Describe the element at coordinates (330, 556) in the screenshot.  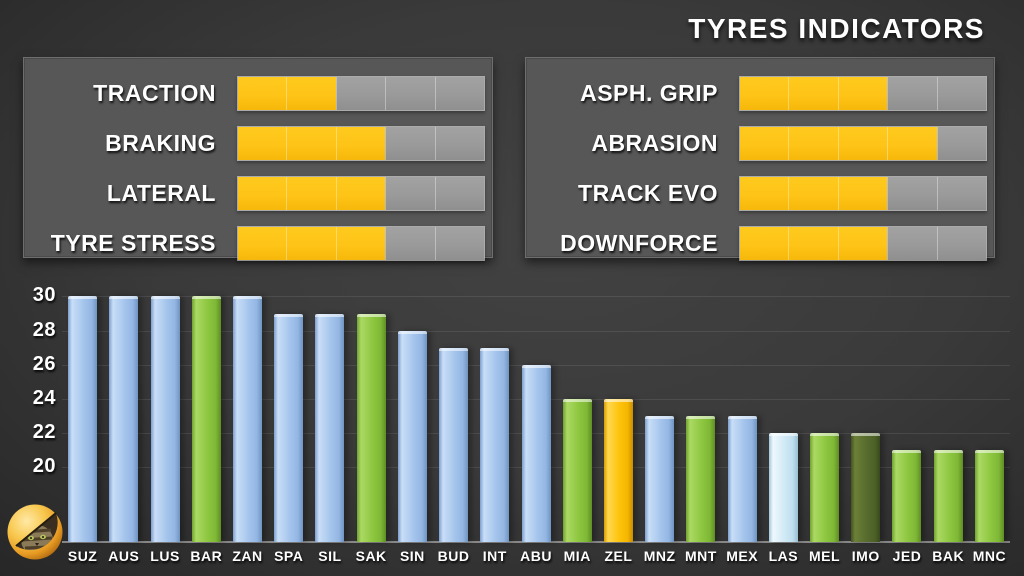
I see `x-tick-label: SIL` at that location.